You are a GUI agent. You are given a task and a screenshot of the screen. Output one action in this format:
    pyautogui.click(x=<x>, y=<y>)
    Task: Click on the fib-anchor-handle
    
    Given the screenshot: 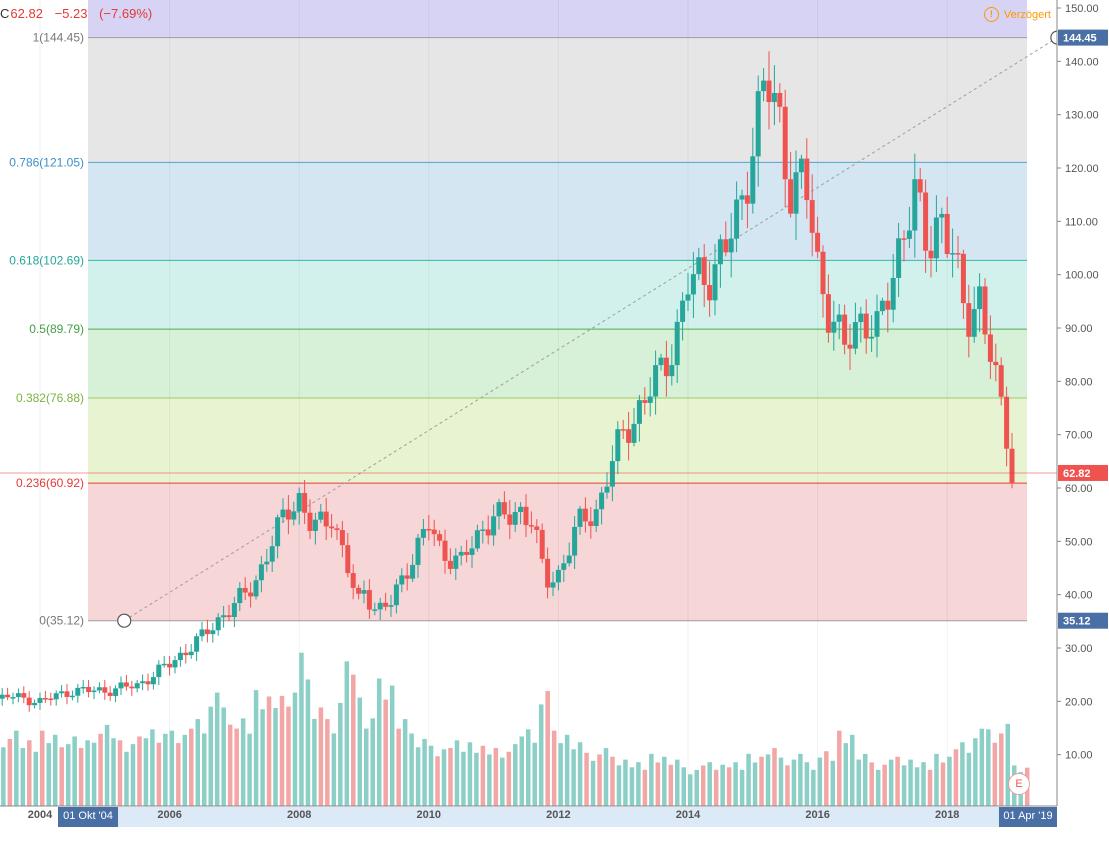 What is the action you would take?
    pyautogui.click(x=124, y=620)
    